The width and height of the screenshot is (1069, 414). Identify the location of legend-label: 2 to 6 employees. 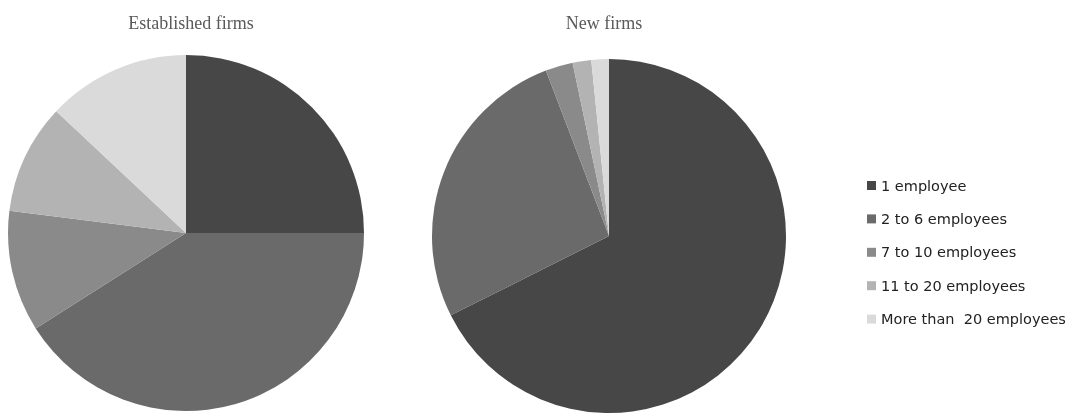
(944, 218).